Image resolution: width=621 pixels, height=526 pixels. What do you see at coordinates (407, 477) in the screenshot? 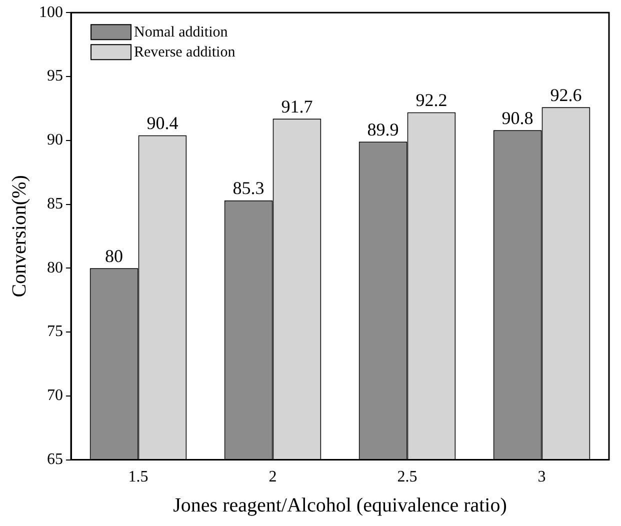
I see `x-tick-label: 2.5` at bounding box center [407, 477].